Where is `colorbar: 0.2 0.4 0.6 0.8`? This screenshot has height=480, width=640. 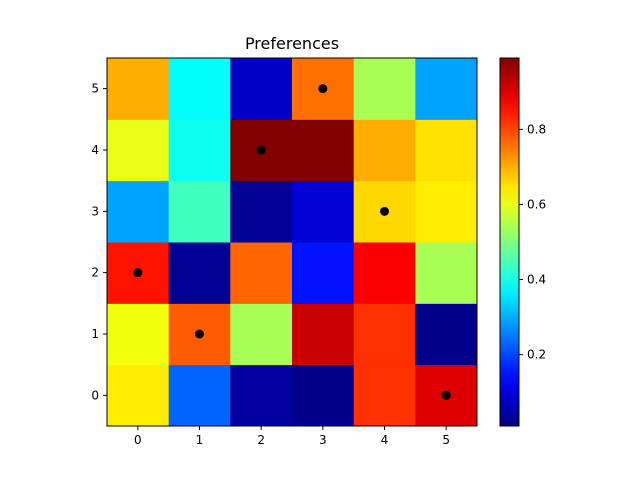 colorbar: 0.2 0.4 0.6 0.8 is located at coordinates (522, 242).